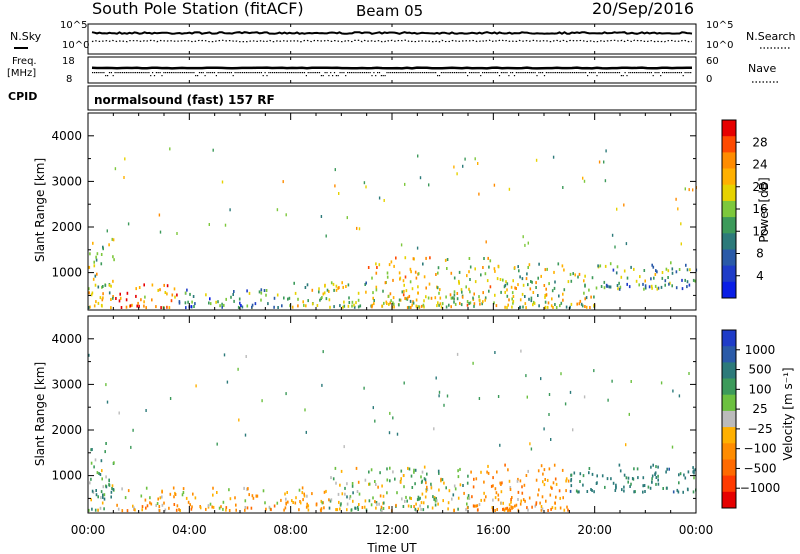 The height and width of the screenshot is (554, 800). Describe the element at coordinates (729, 128) in the screenshot. I see `power-colorbar-segment` at that location.